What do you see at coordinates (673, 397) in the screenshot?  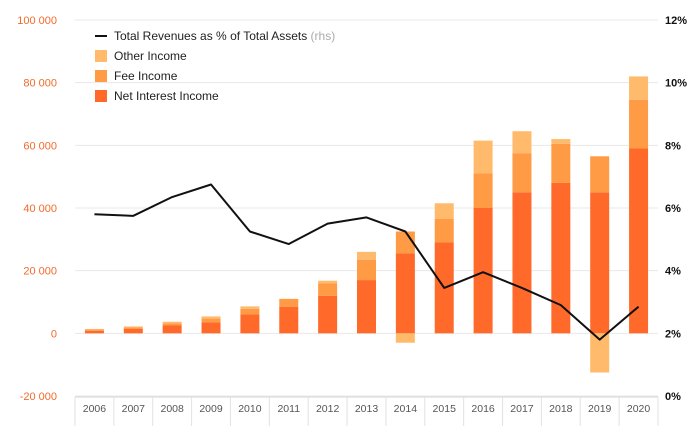 I see `right-y-tick-label: 0%` at bounding box center [673, 397].